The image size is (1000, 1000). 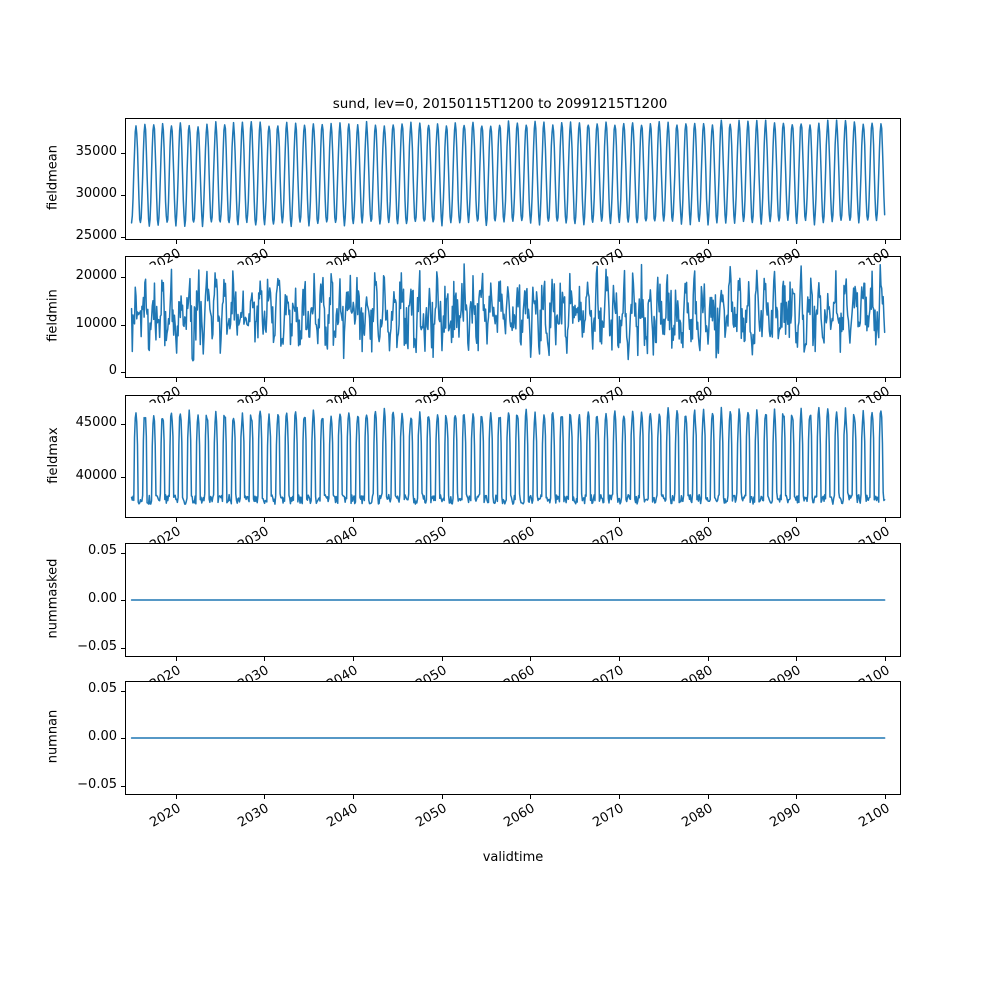 What do you see at coordinates (96, 236) in the screenshot?
I see `y-tick-label: 25000` at bounding box center [96, 236].